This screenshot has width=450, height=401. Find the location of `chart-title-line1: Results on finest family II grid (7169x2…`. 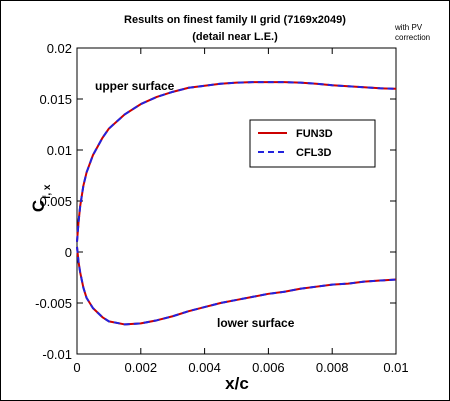

chart-title-line1: Results on finest family II grid (7169x2… is located at coordinates (235, 20).